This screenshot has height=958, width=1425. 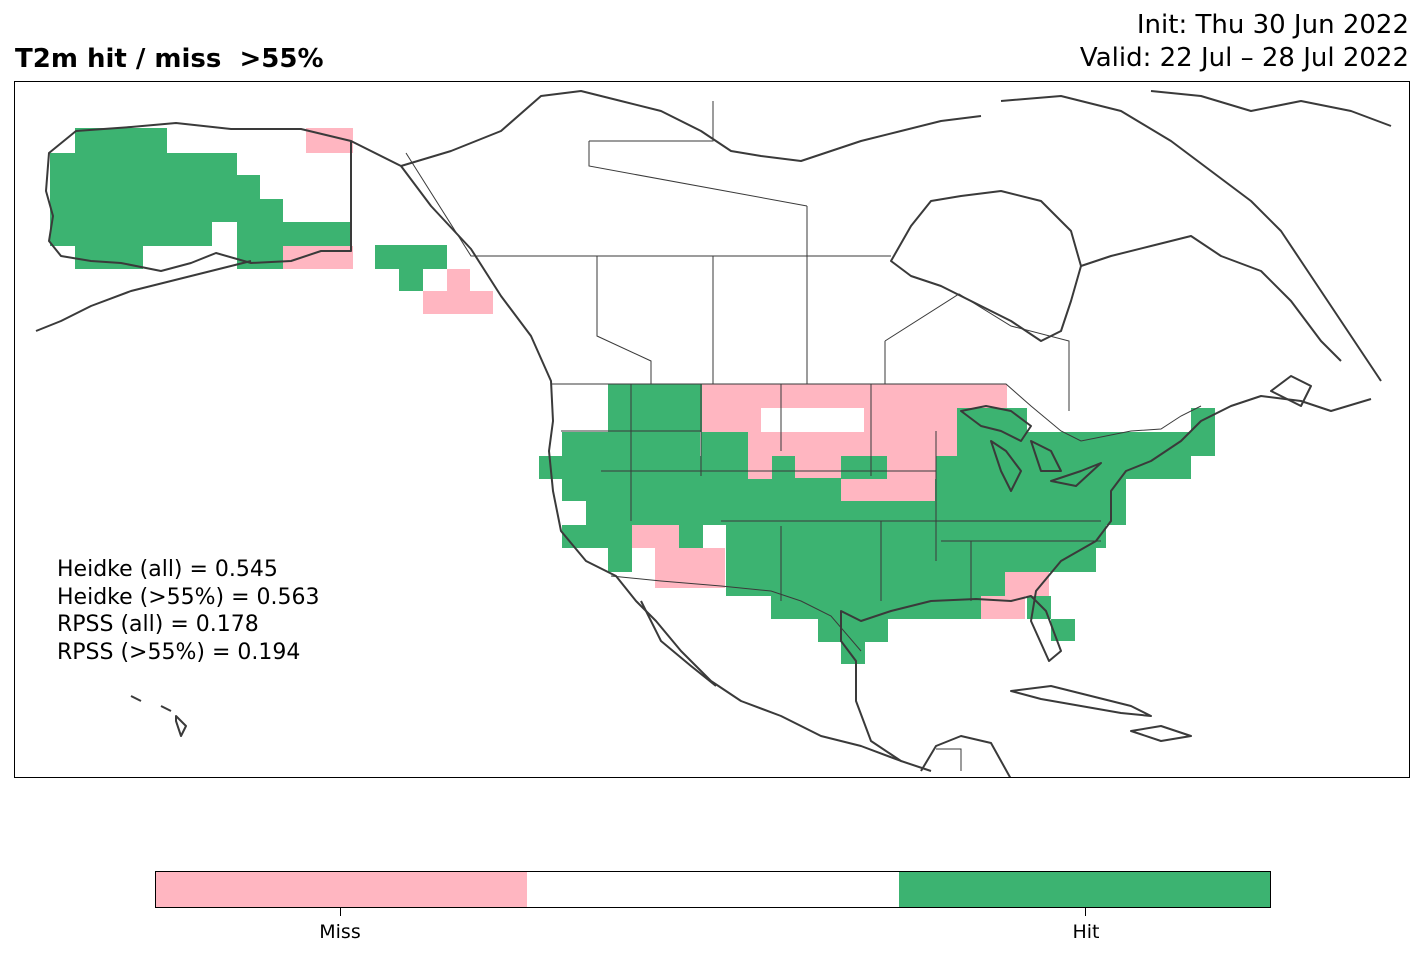 I want to click on arctic-coast, so click(x=691, y=128).